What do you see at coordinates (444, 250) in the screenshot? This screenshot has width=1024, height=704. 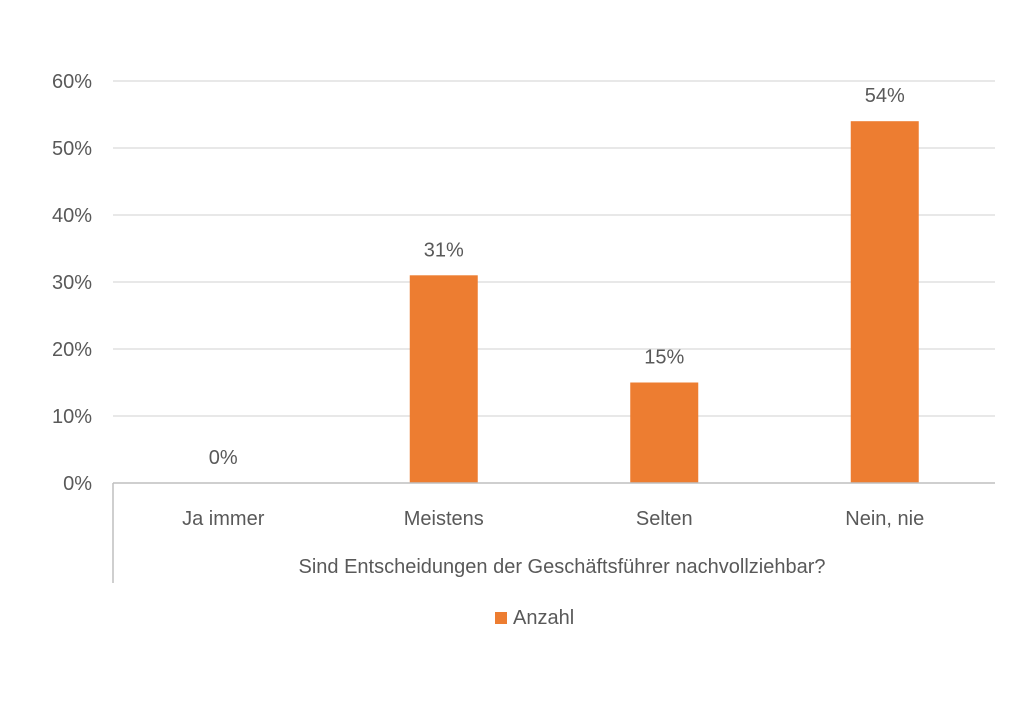 I see `data-label: 31%` at bounding box center [444, 250].